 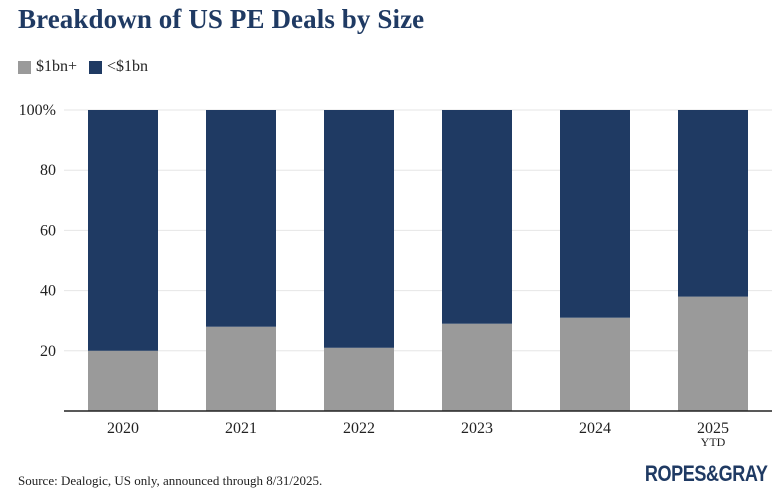 I want to click on y-tick-label: 40, so click(x=48, y=291).